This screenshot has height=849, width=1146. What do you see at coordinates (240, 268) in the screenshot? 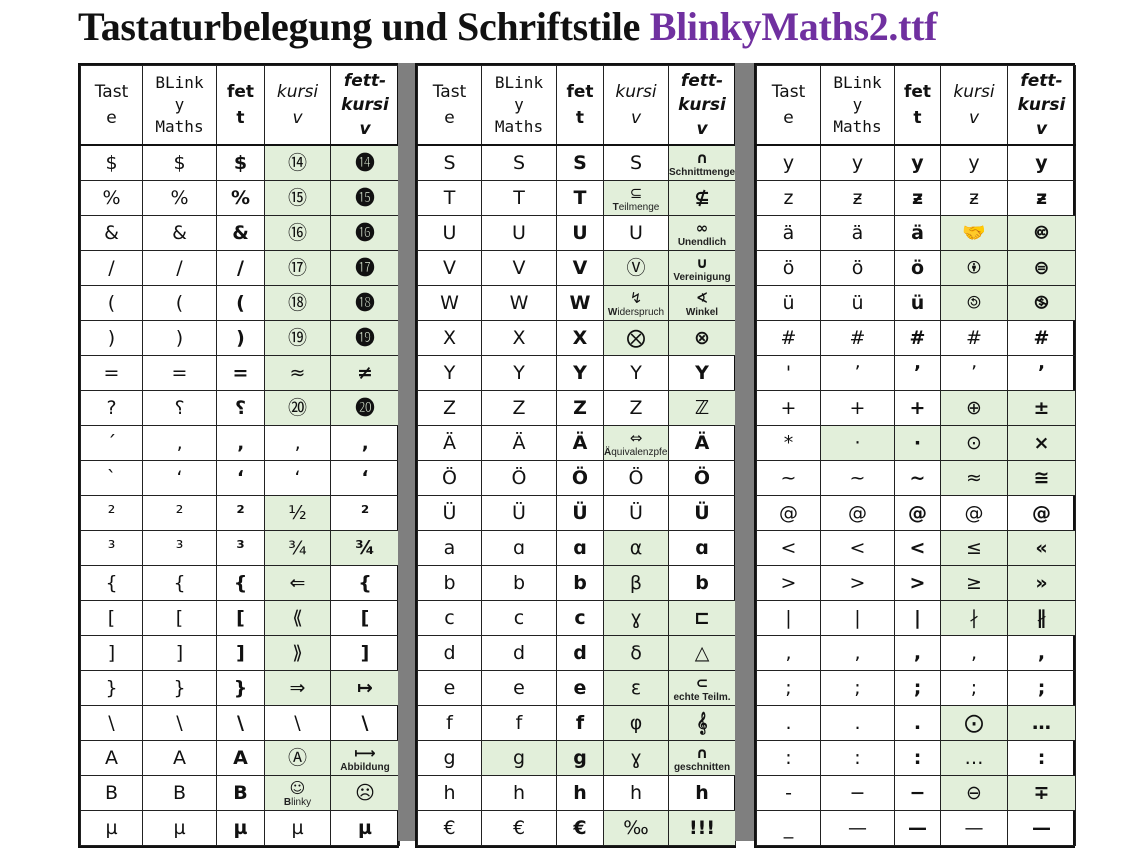
I see `fett-cell: /` at bounding box center [240, 268].